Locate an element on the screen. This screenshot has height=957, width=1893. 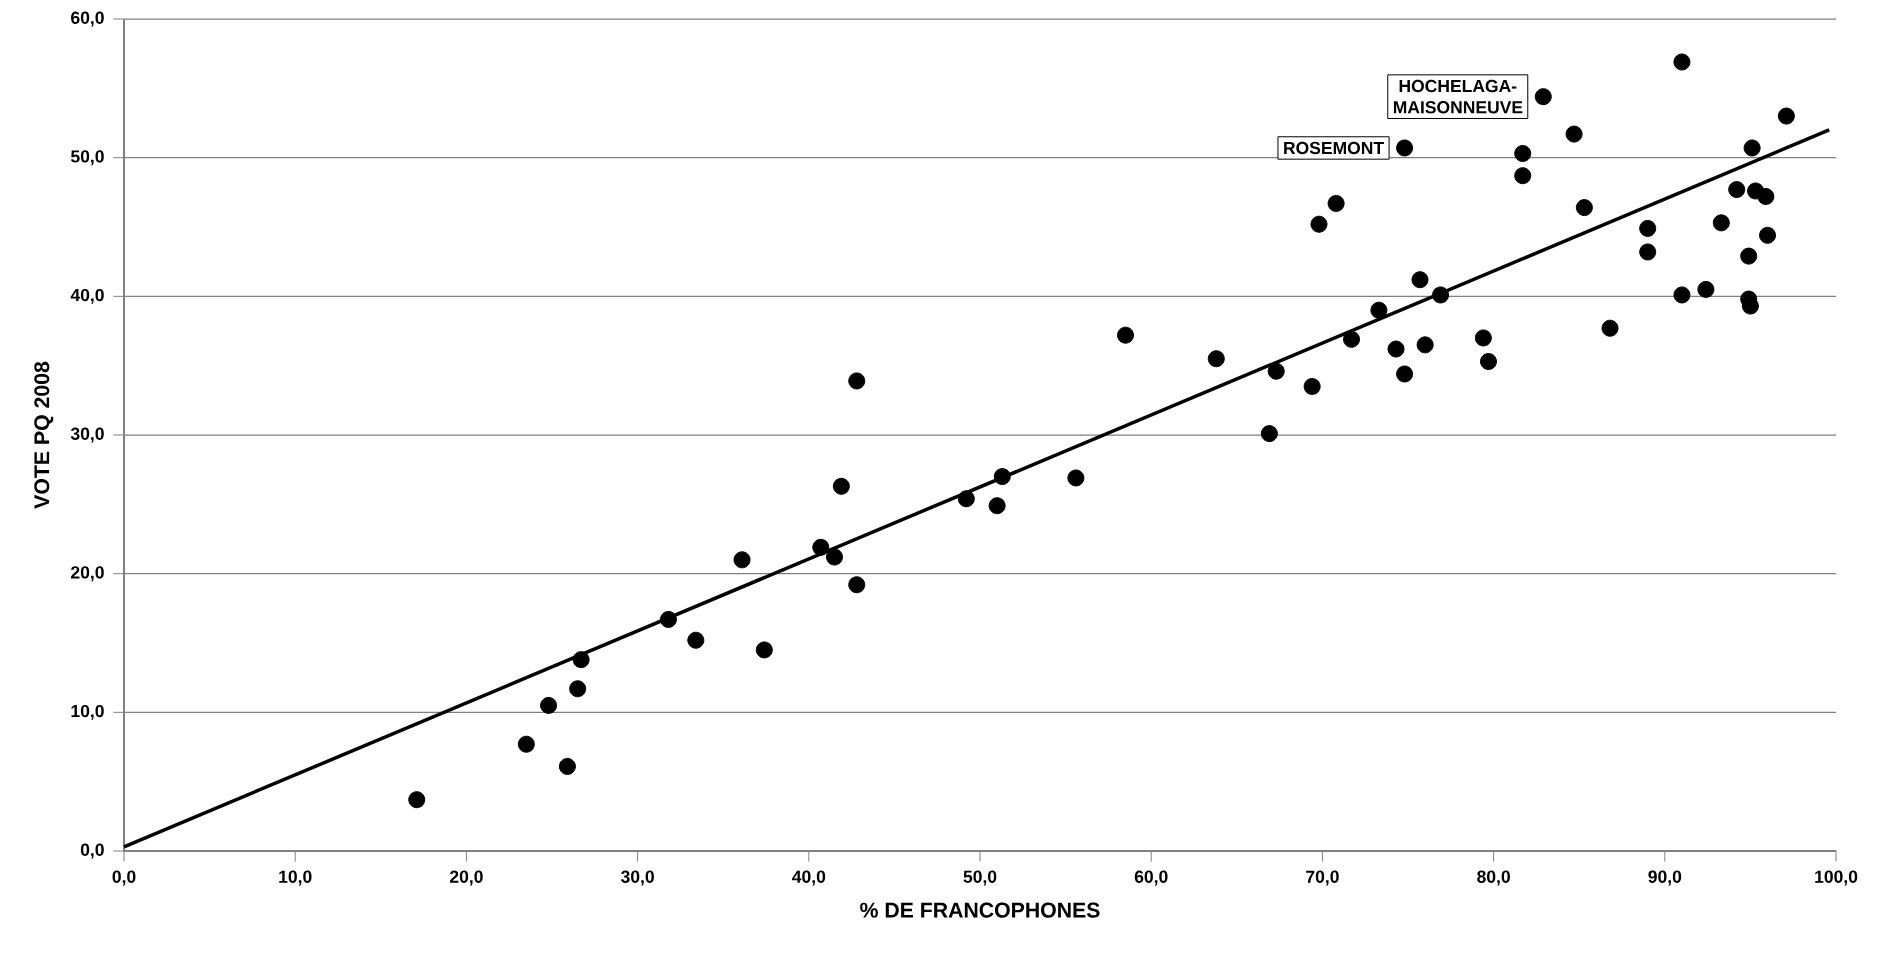
x-tick-label: 40,0 is located at coordinates (809, 878).